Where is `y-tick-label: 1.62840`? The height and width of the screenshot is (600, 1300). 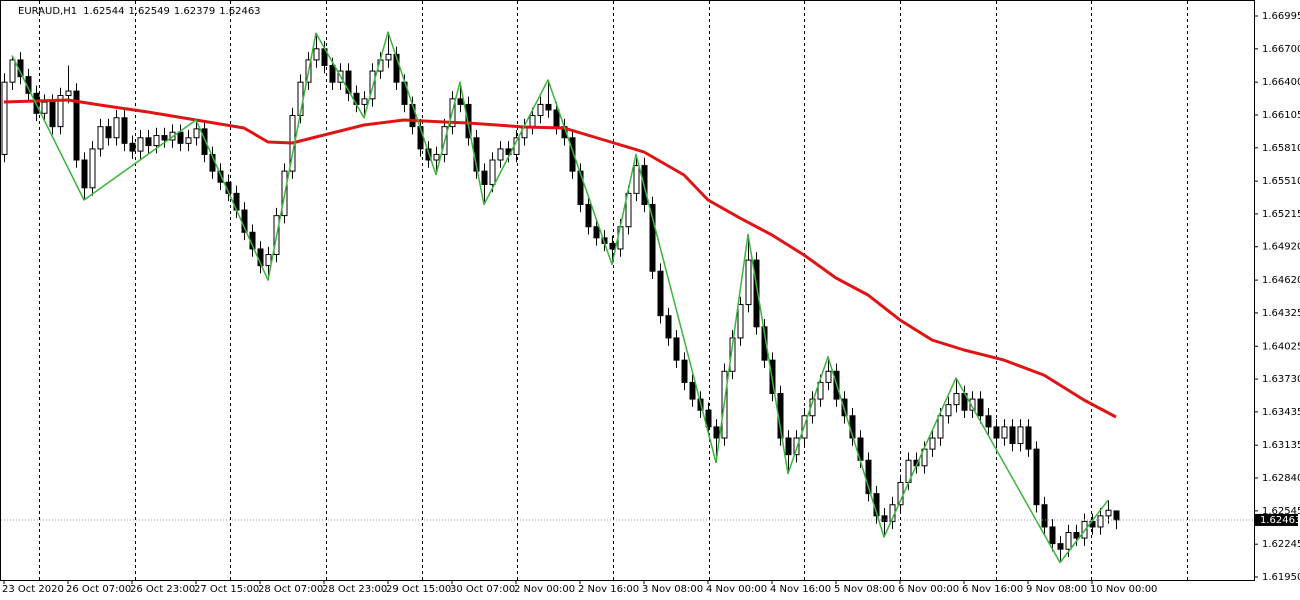
y-tick-label: 1.62840 is located at coordinates (1281, 478).